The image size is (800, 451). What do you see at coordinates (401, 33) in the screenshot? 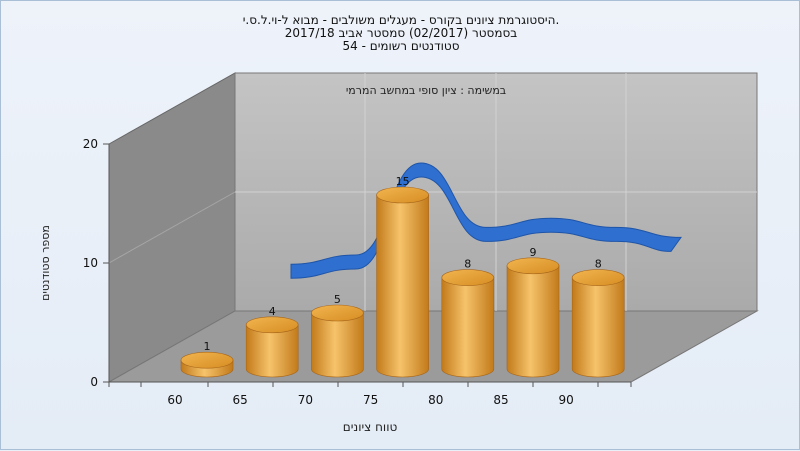
I see `chart-header-line-2: בסמסטר (02/2017) סמסטר אביב 2017/18` at bounding box center [401, 33].